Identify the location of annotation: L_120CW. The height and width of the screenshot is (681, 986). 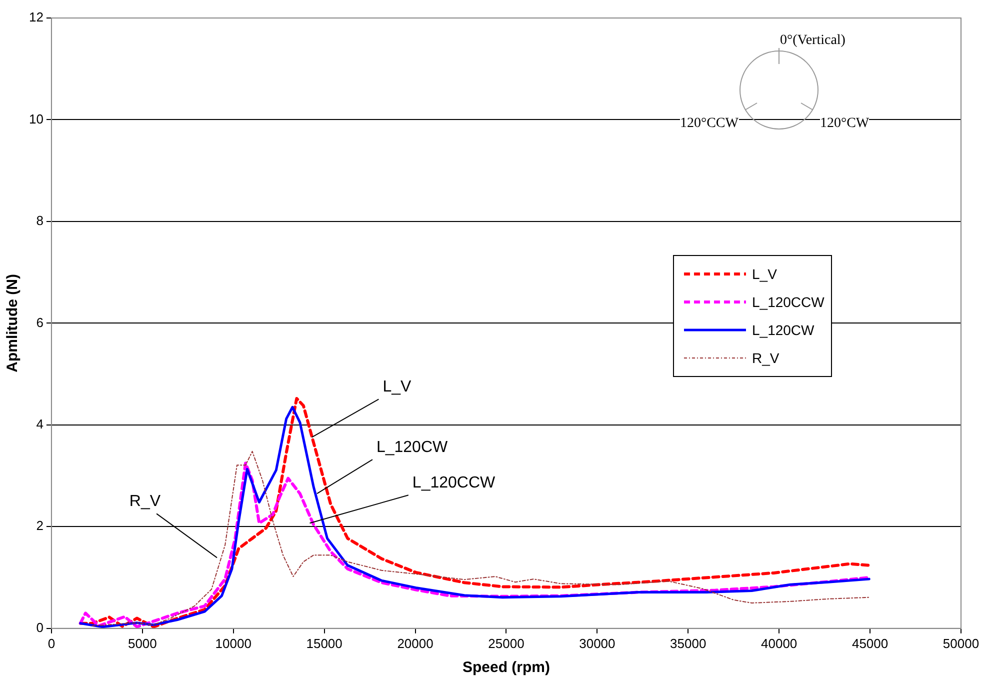
(412, 447).